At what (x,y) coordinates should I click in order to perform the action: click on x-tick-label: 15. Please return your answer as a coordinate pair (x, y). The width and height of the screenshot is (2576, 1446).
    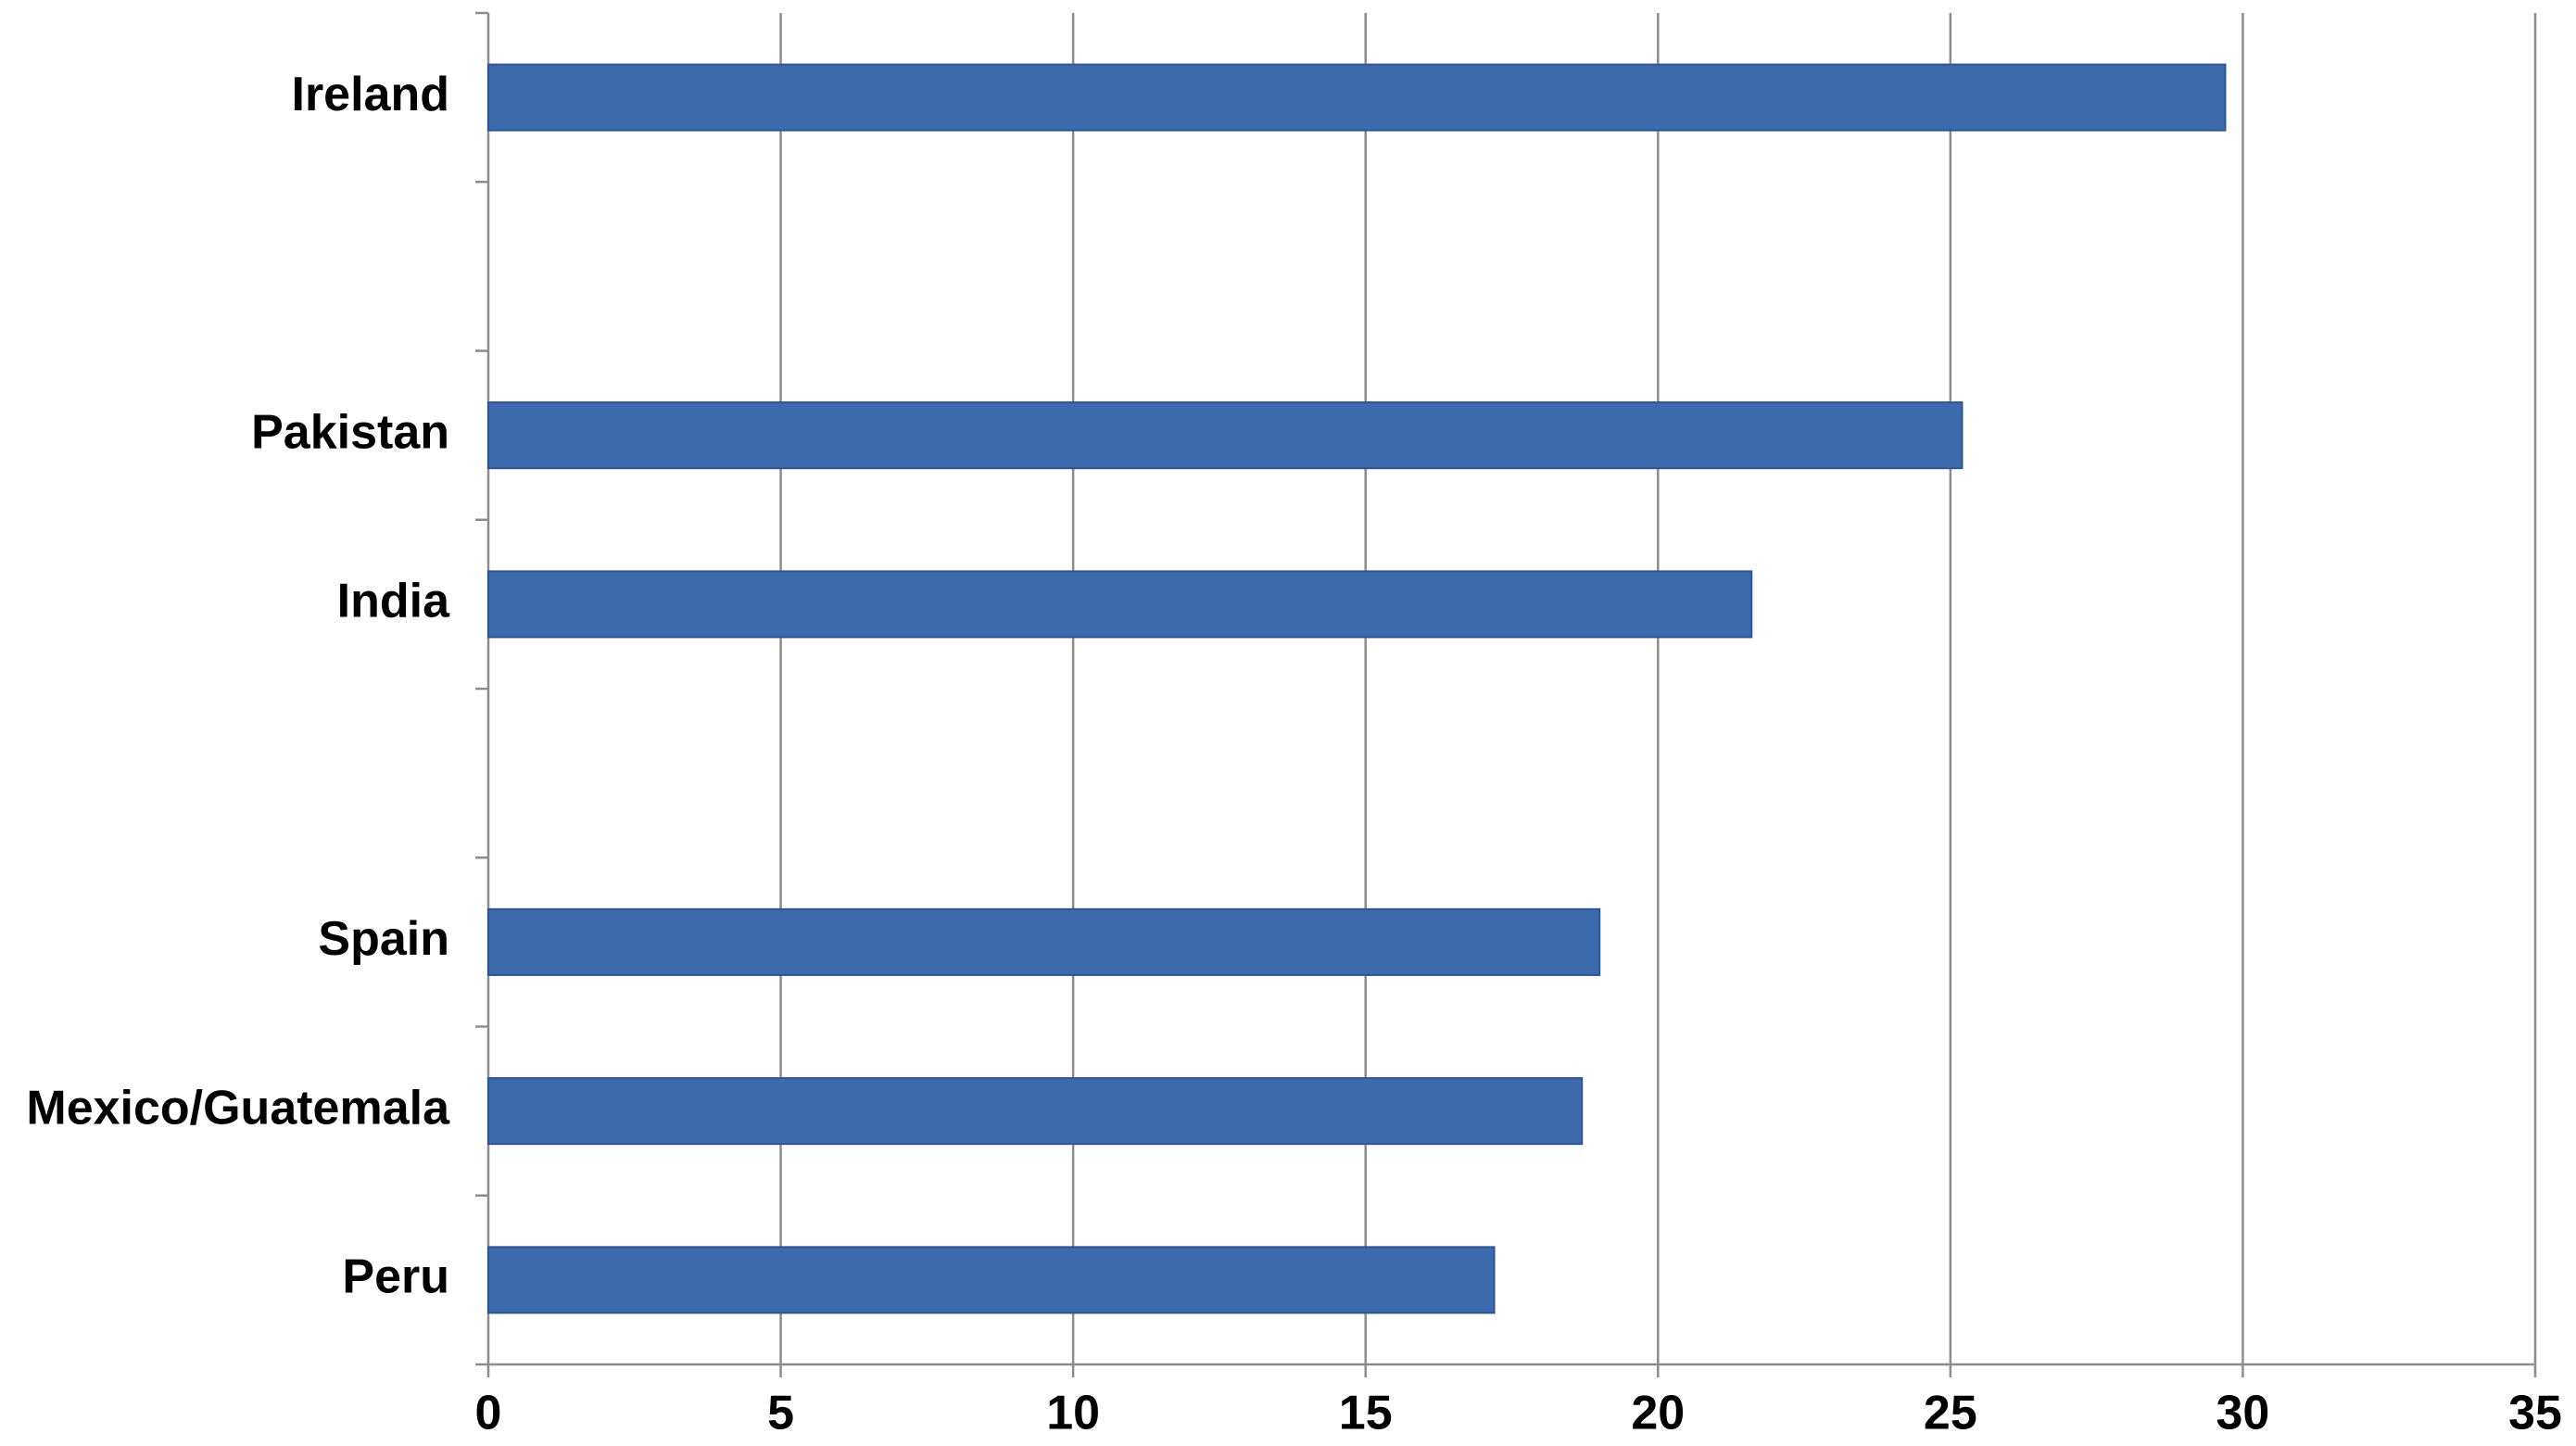
    Looking at the image, I should click on (1366, 1413).